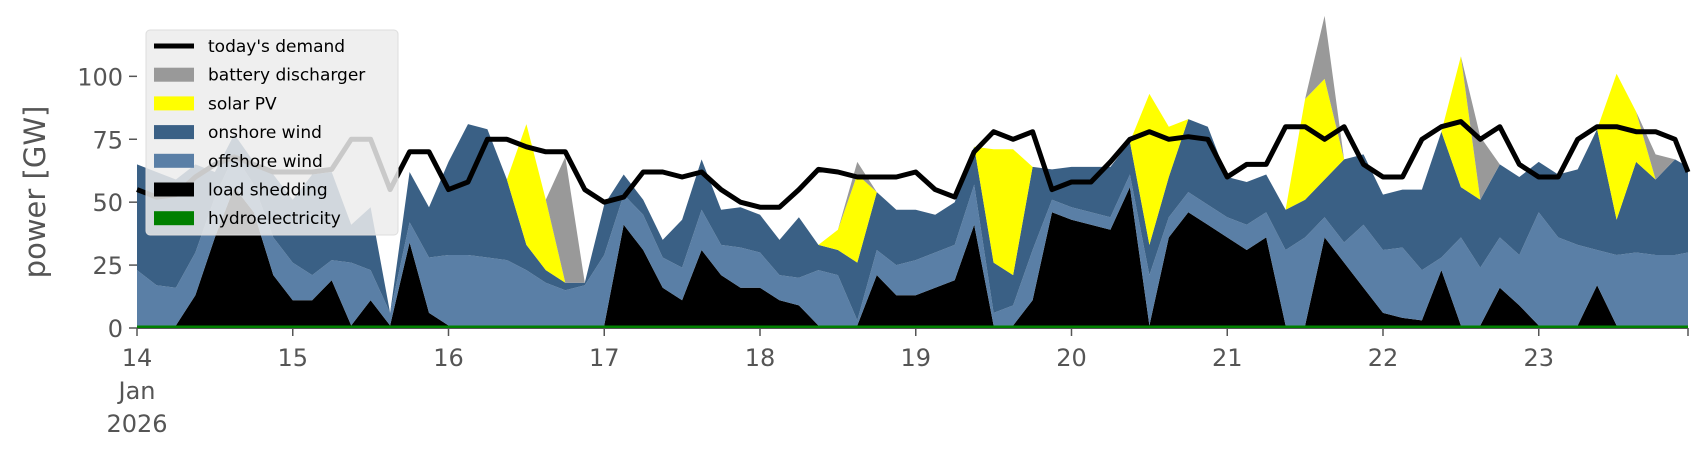  Describe the element at coordinates (1071, 358) in the screenshot. I see `x-tick-label: 20` at that location.